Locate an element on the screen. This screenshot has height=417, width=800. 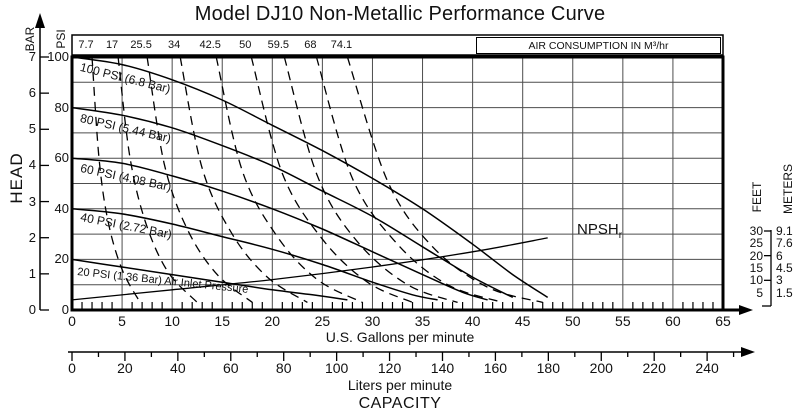
bar-axis-label: BAR is located at coordinates (30, 39).